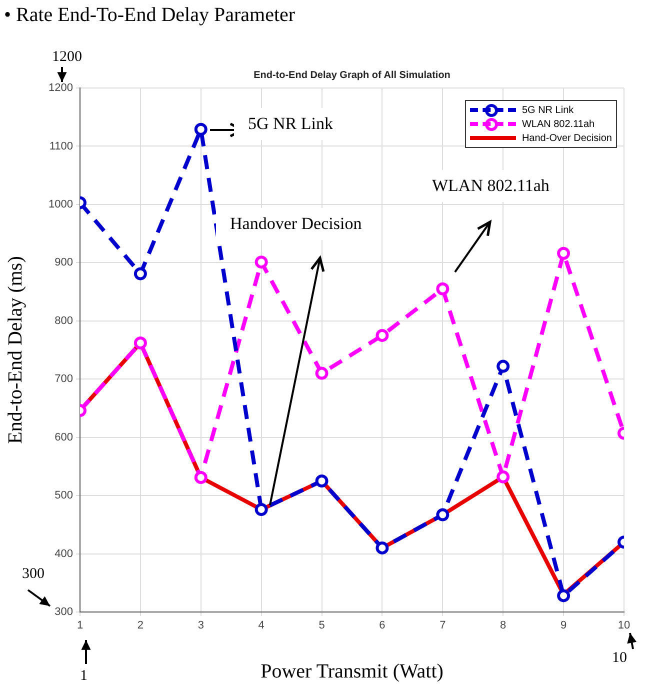 Image resolution: width=645 pixels, height=688 pixels. I want to click on x-tick-label: 7, so click(443, 626).